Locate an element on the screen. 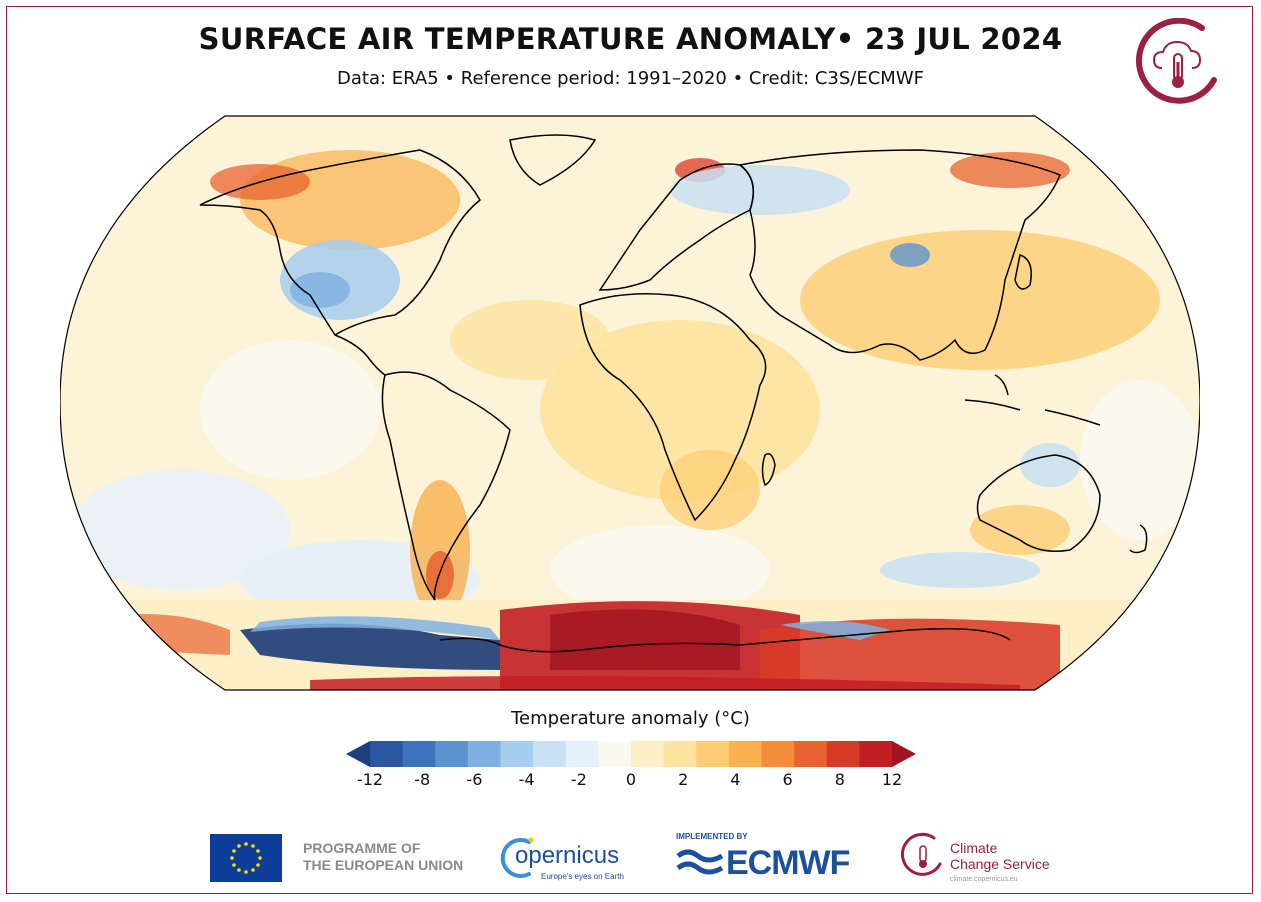 The image size is (1261, 902). colorbar-tick-label: 4 is located at coordinates (735, 779).